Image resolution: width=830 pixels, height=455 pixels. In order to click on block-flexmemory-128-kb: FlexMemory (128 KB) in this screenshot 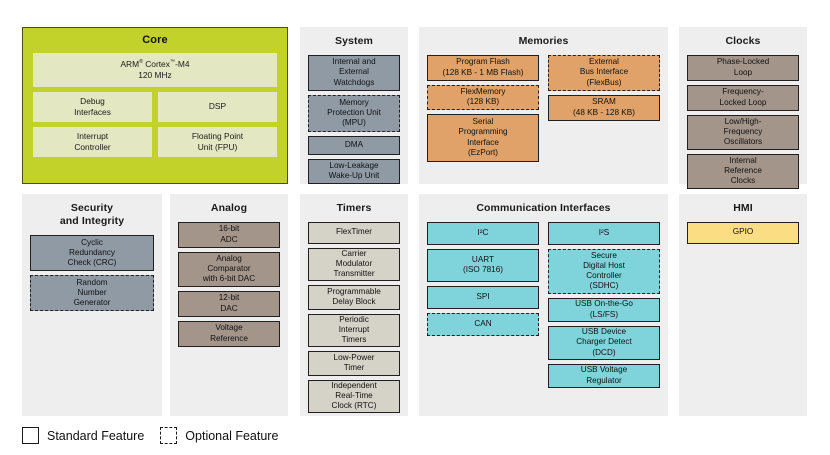, I will do `click(483, 97)`.